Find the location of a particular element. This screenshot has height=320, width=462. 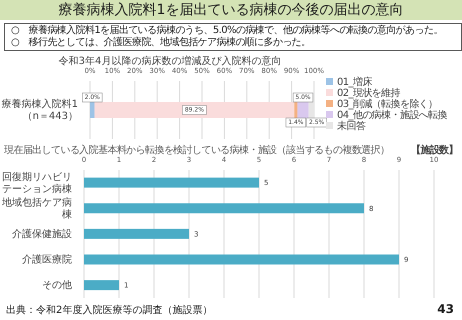

chart-title: 現在届出している入院基本料から転換を検討している病棟・施設（該当するもの複数選択） is located at coordinates (197, 150).